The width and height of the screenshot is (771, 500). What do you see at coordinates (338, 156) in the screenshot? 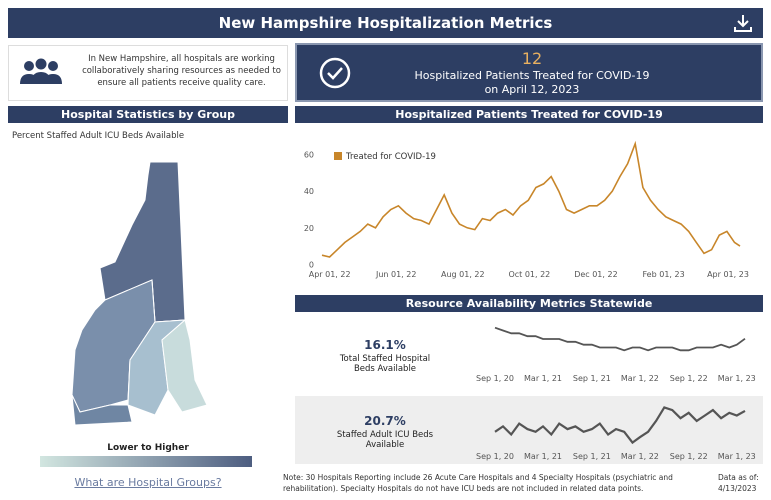
I see `legend-swatch` at bounding box center [338, 156].